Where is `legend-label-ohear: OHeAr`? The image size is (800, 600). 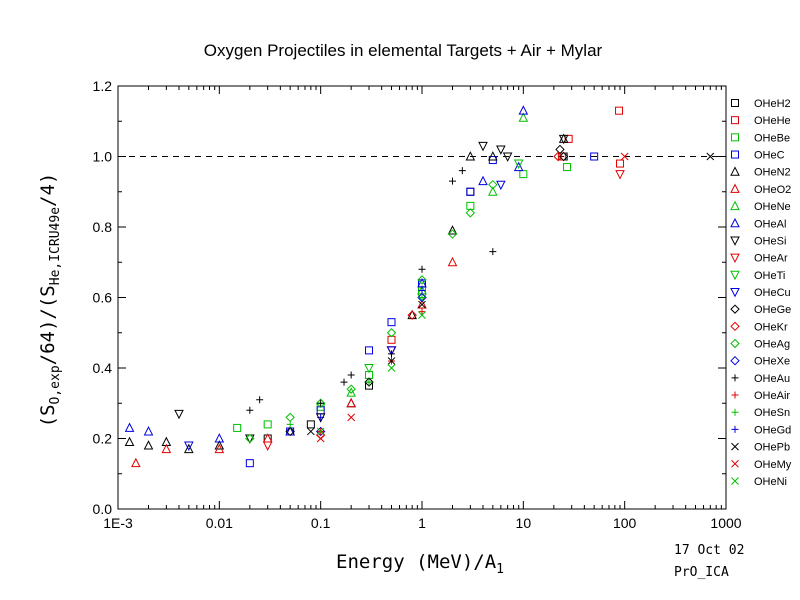
legend-label-ohear: OHeAr is located at coordinates (771, 259).